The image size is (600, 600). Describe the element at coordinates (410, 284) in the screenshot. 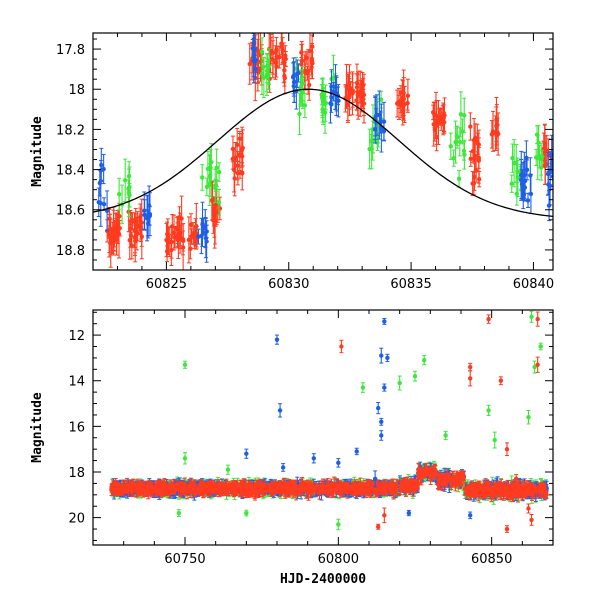

I see `x-tick-label: 60835` at that location.